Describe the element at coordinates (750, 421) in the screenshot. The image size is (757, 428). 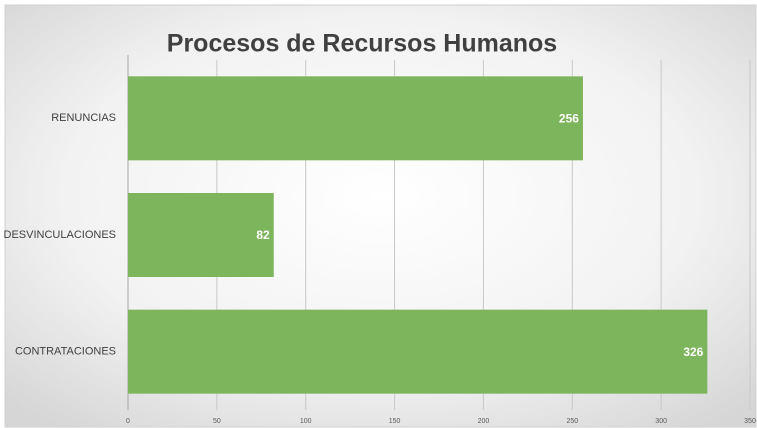
I see `x-tick-label: 350` at that location.